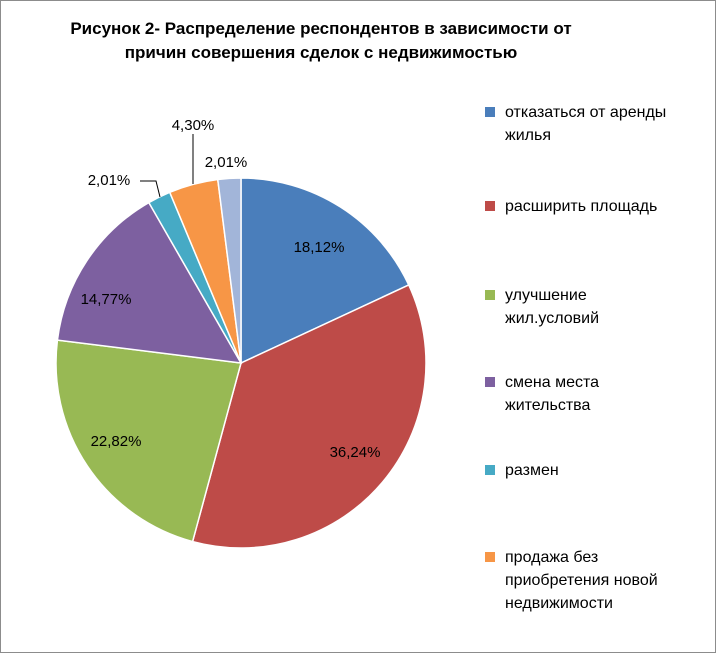 Image resolution: width=716 pixels, height=653 pixels. What do you see at coordinates (106, 299) in the screenshot?
I see `data-label-4: 14,77%` at bounding box center [106, 299].